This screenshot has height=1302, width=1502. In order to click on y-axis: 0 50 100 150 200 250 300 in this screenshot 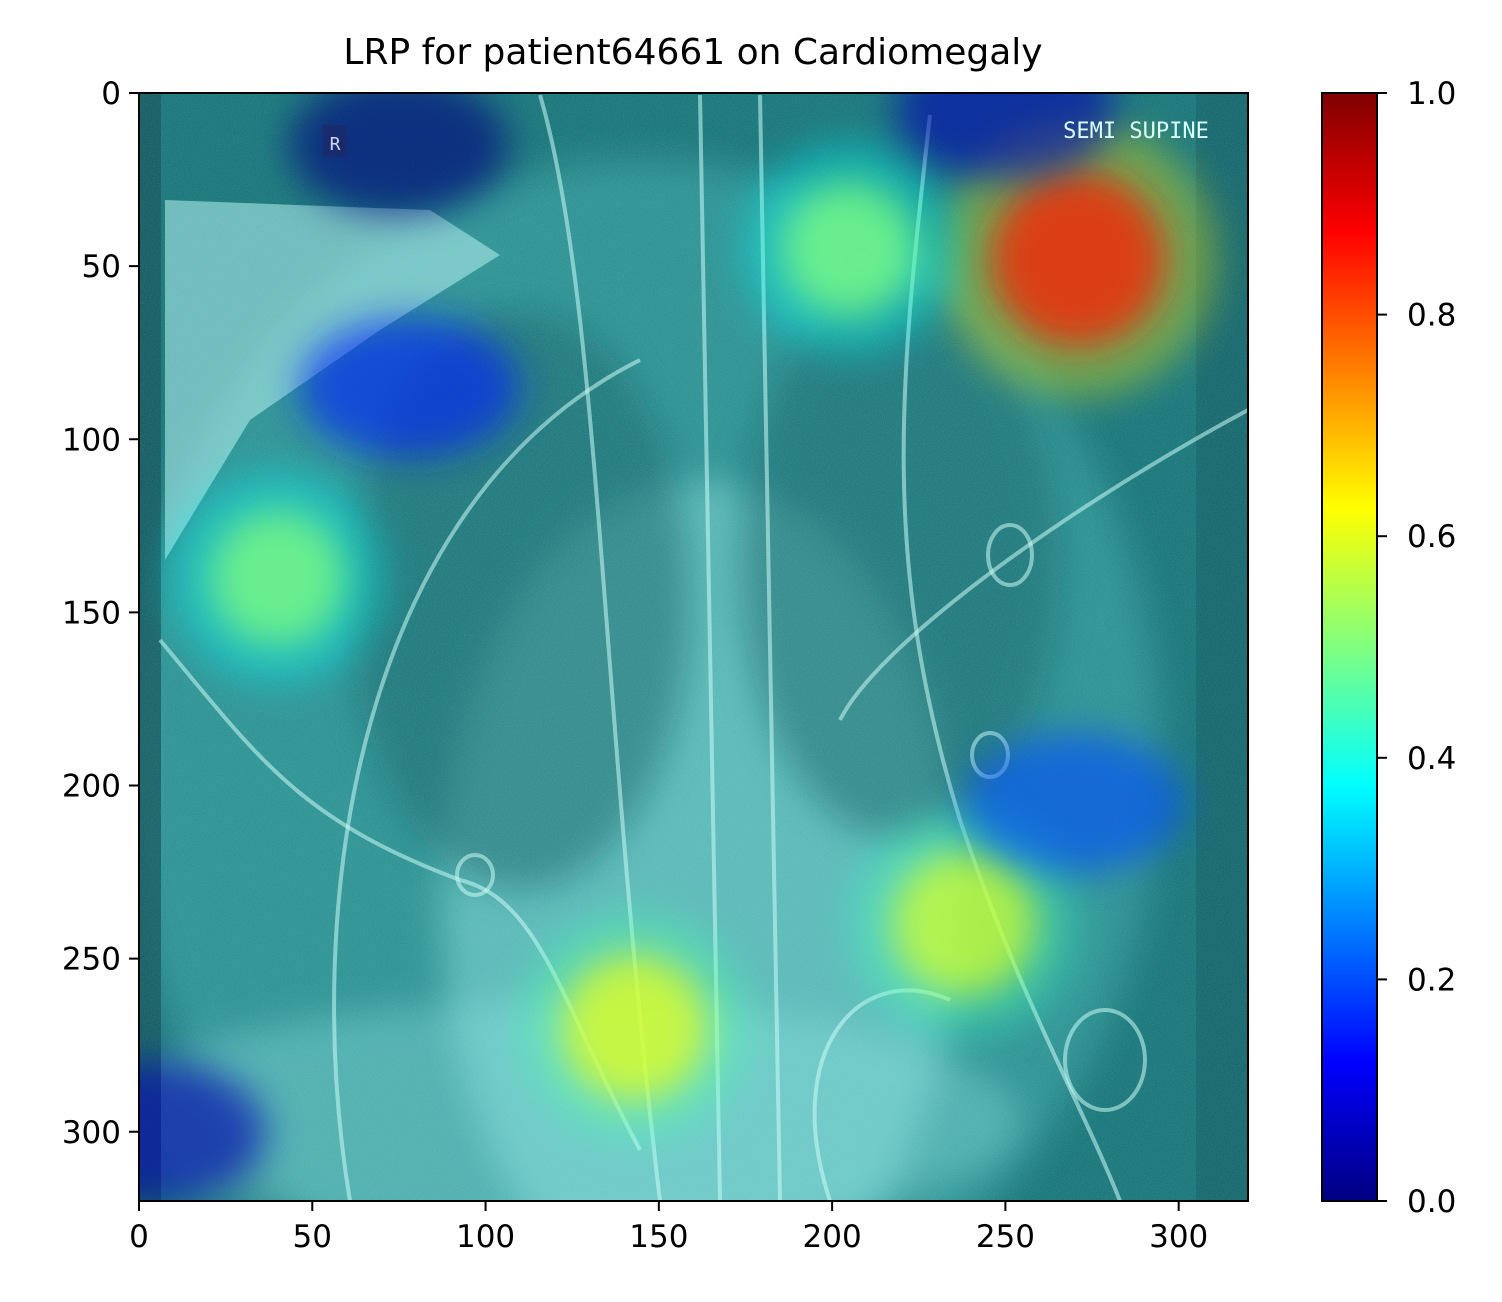, I will do `click(100, 613)`.